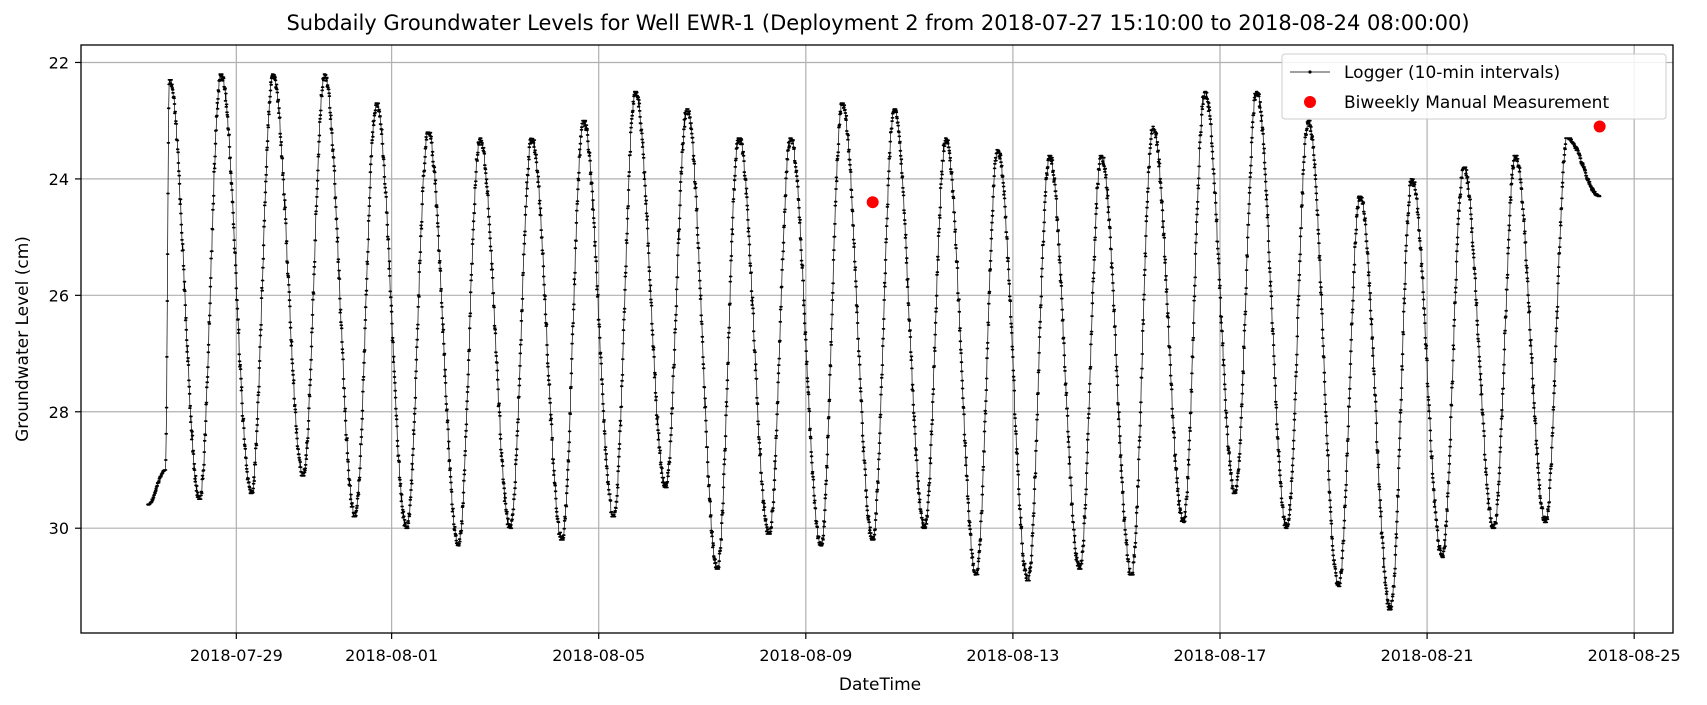 This screenshot has height=705, width=1707. I want to click on legend-manual-label: Biweekly Manual Measurement, so click(1476, 103).